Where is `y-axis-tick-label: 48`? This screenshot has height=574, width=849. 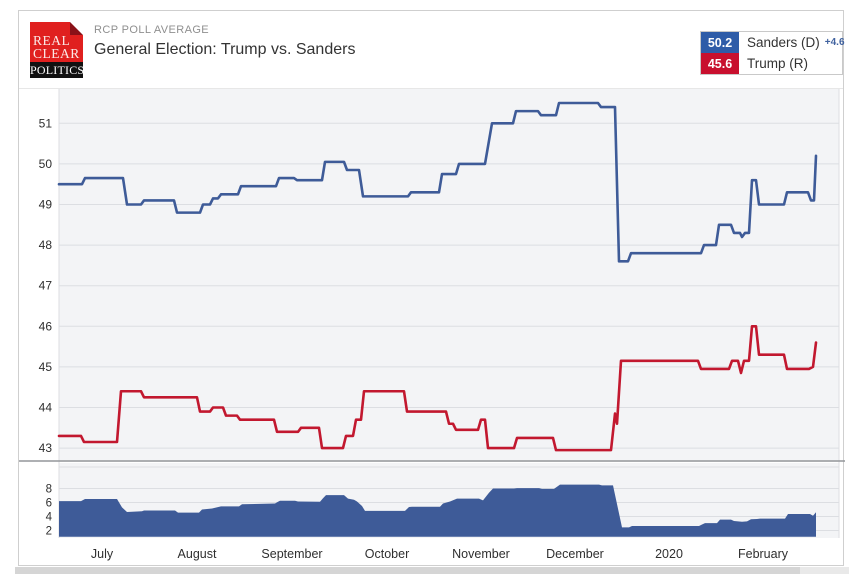
y-axis-tick-label: 48 is located at coordinates (46, 245).